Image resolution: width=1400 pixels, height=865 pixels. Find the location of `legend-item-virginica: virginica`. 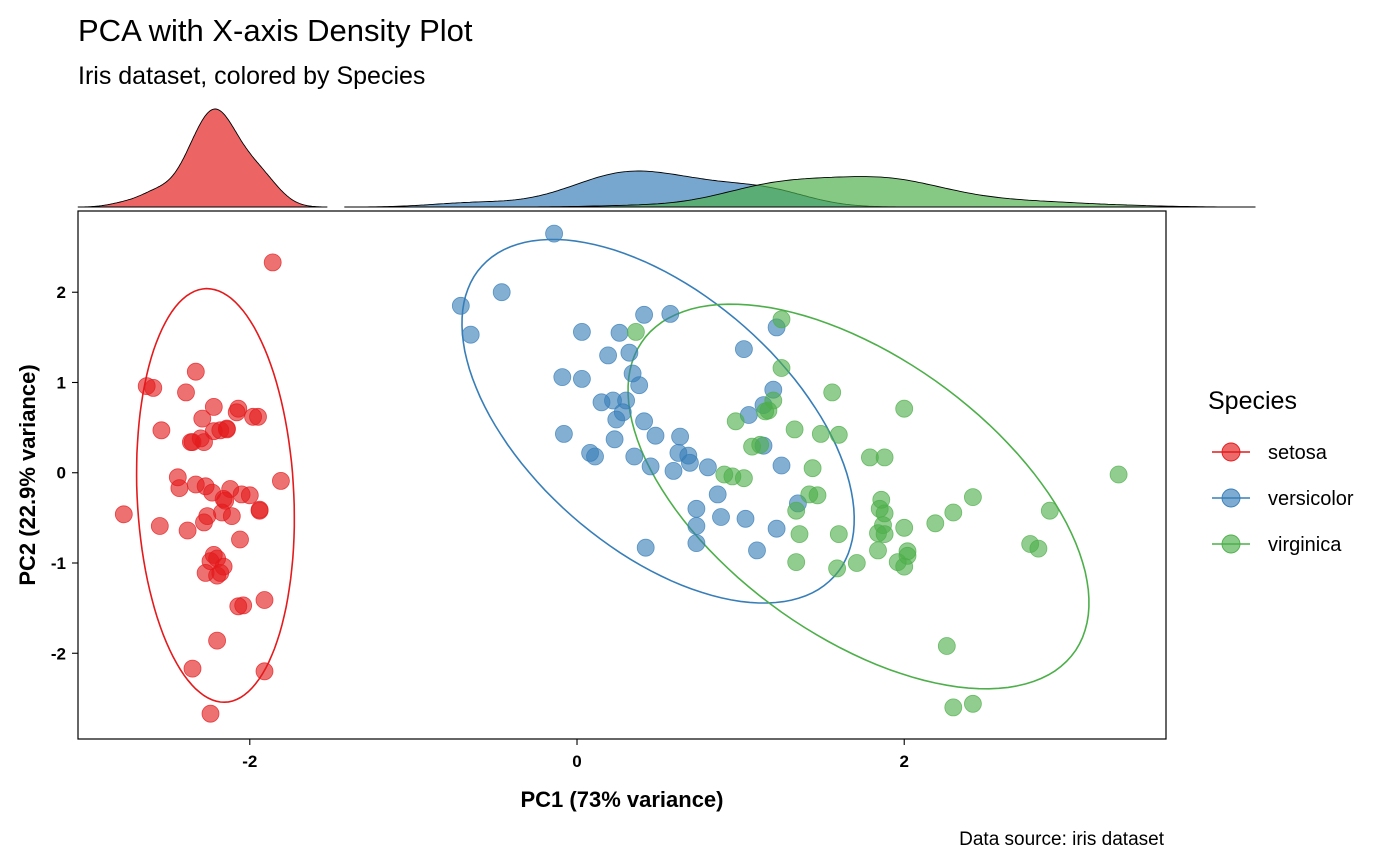

legend-item-virginica: virginica is located at coordinates (1277, 545).